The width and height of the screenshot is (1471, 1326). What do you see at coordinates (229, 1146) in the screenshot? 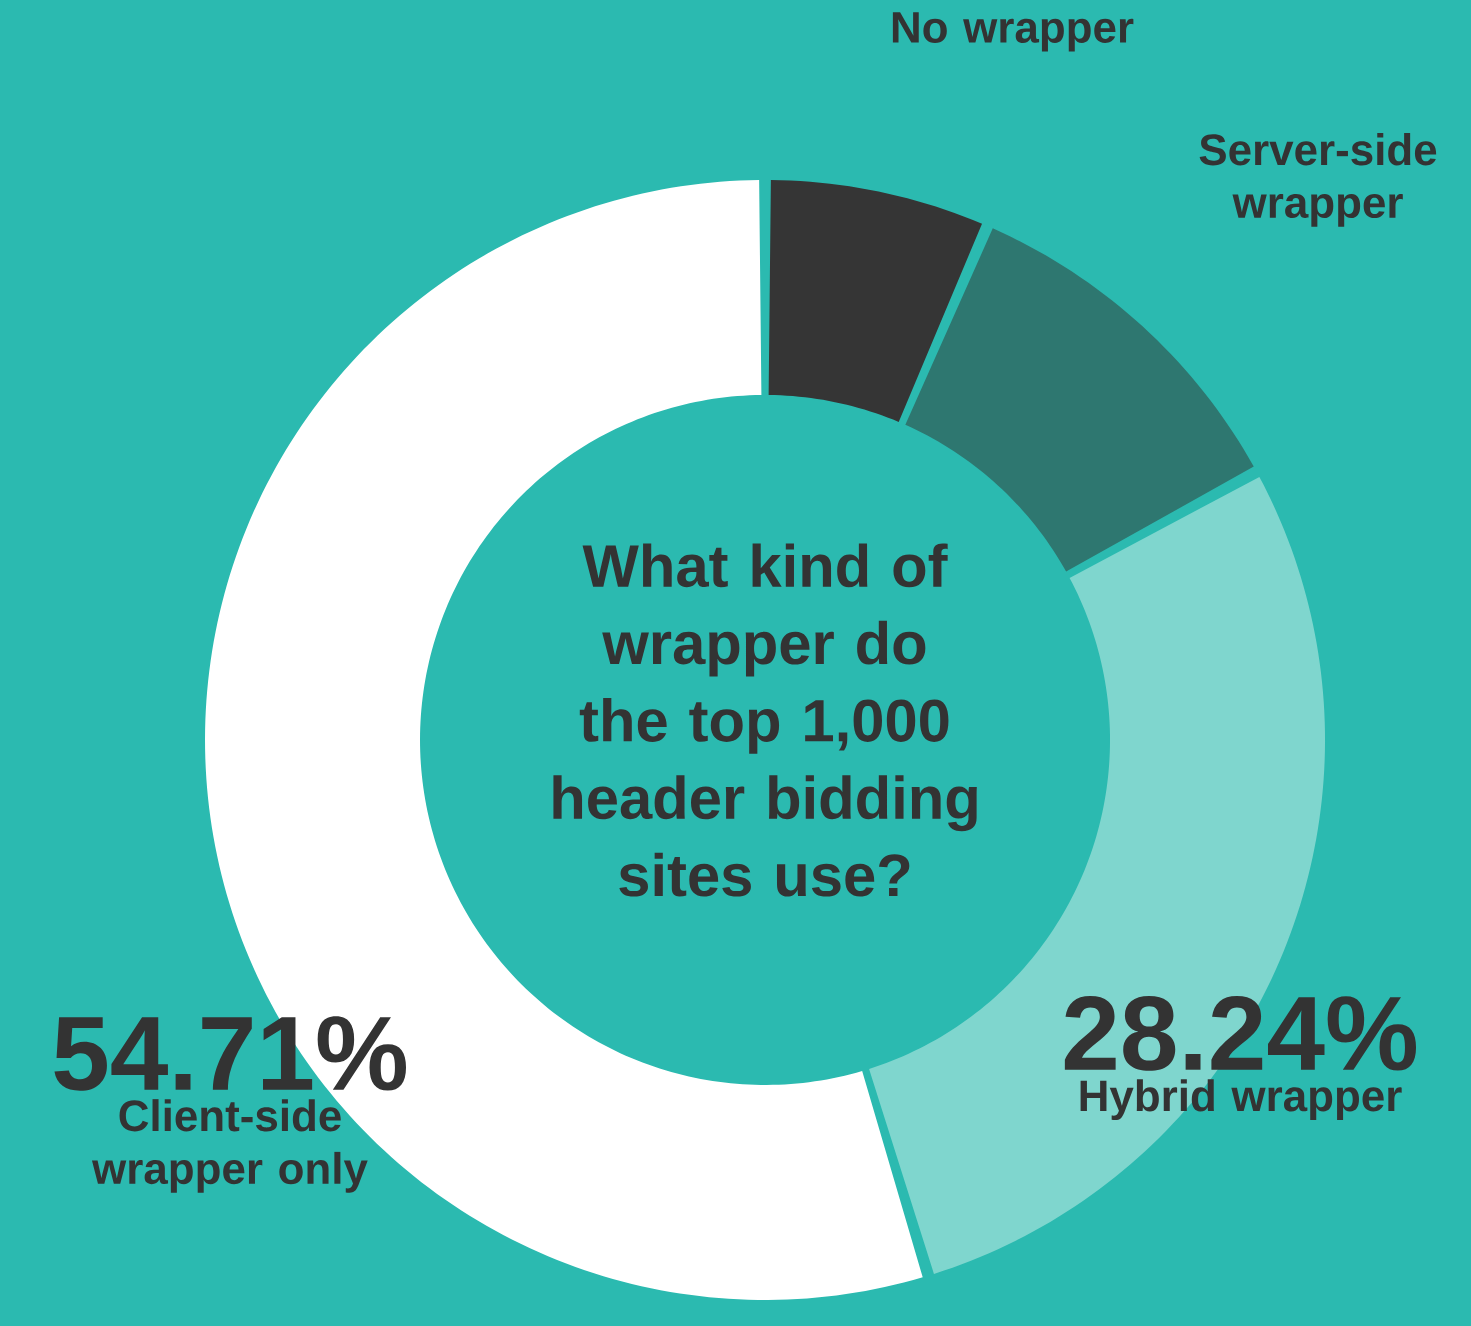
I see `slice-label: Client-side wrapper only` at bounding box center [229, 1146].